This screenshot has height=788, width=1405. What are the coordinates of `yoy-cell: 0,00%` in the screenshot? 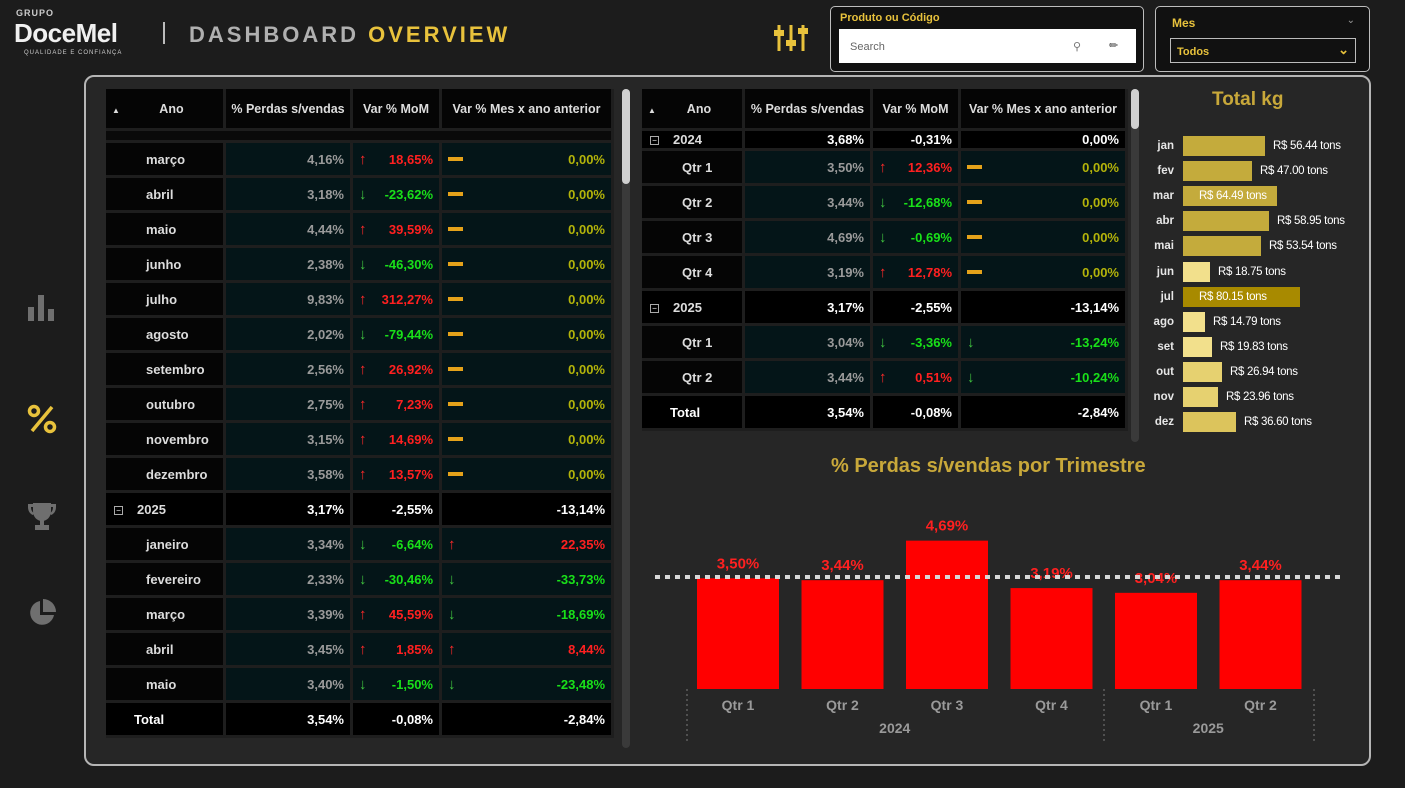 It's located at (528, 195).